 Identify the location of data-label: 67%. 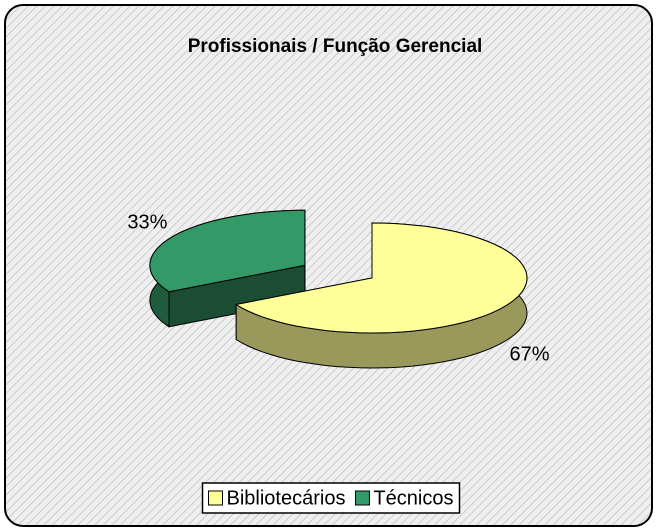
(530, 355).